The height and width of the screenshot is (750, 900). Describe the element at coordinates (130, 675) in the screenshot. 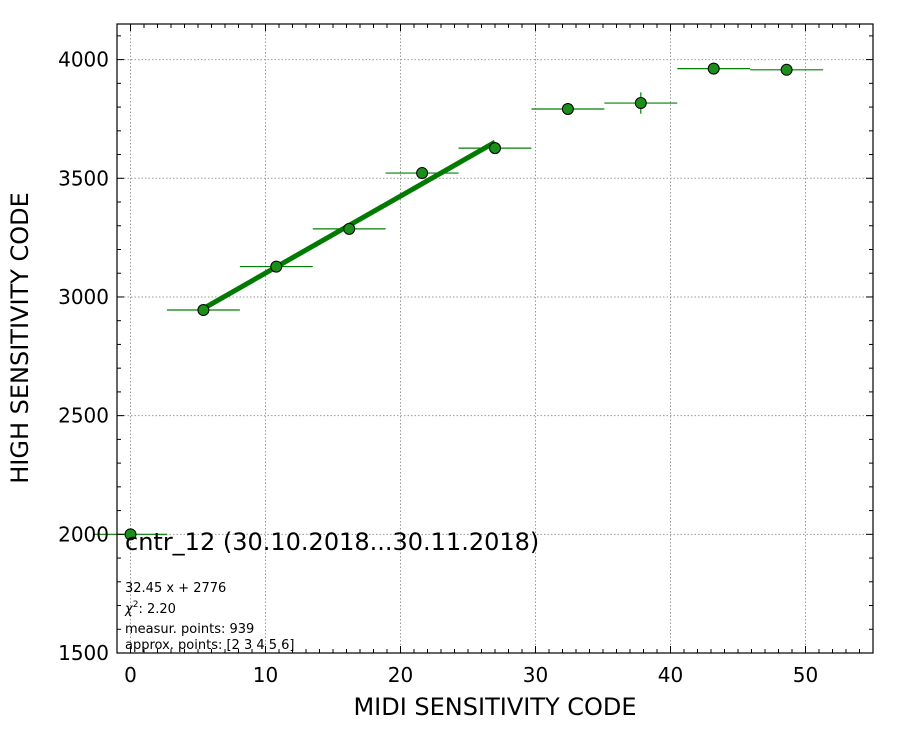

I see `x-tick-label: 0` at that location.